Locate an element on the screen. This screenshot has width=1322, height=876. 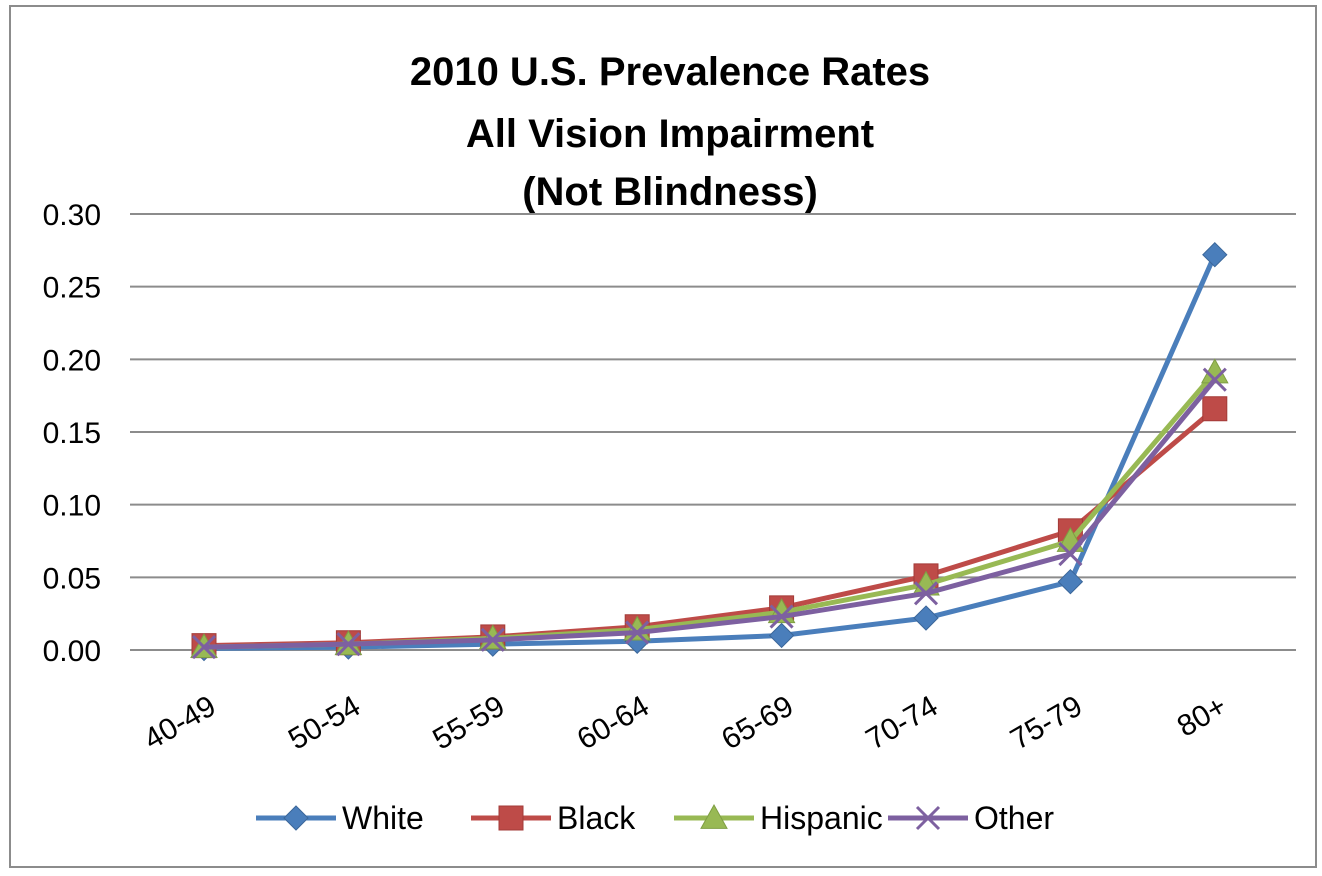
y-tick-label: 0.20 is located at coordinates (72, 360).